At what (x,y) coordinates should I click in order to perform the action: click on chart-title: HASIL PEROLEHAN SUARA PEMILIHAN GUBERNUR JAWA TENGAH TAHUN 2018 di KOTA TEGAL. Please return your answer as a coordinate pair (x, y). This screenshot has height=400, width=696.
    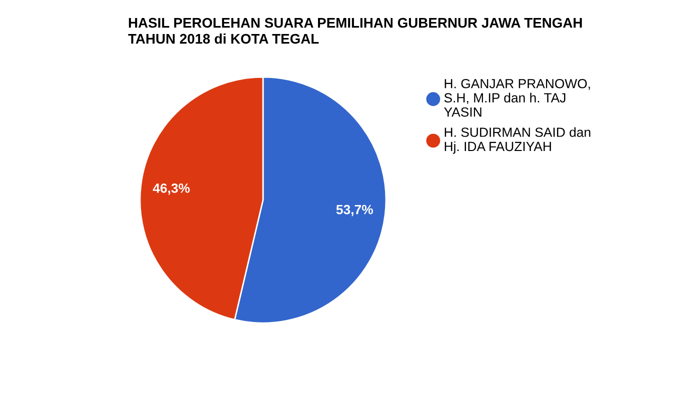
    Looking at the image, I should click on (355, 31).